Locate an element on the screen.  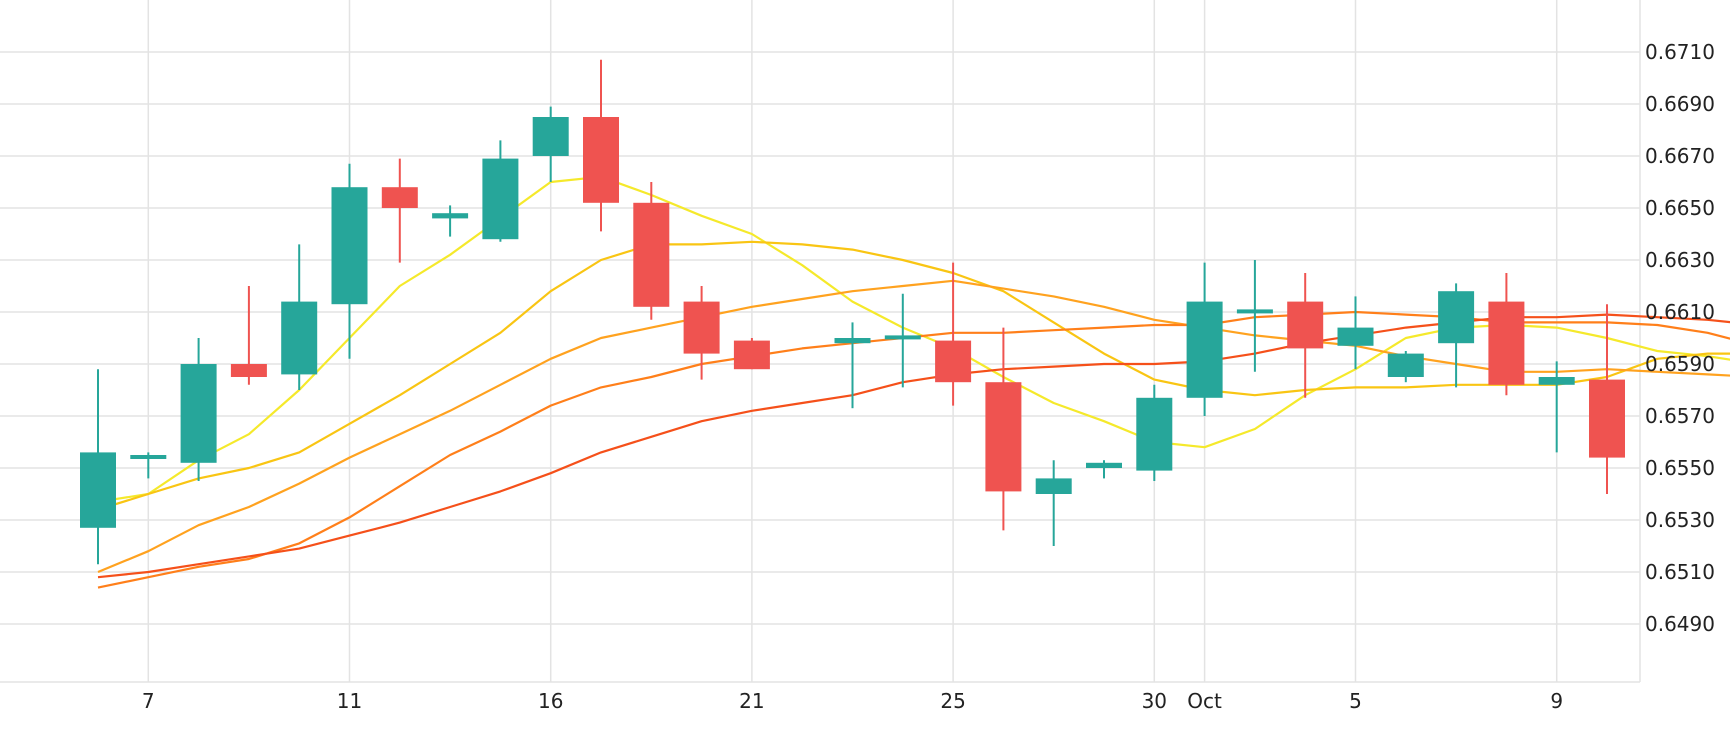
y-tick-label: 0.6710 is located at coordinates (1680, 52).